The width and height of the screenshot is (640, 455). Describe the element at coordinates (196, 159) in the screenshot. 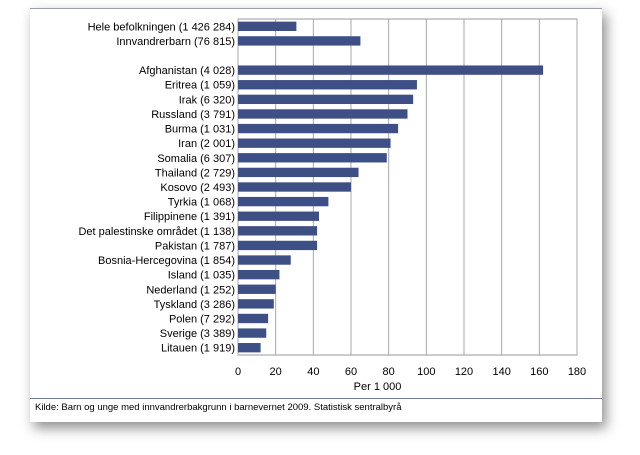

I see `category-label: Somalia (6 307)` at that location.